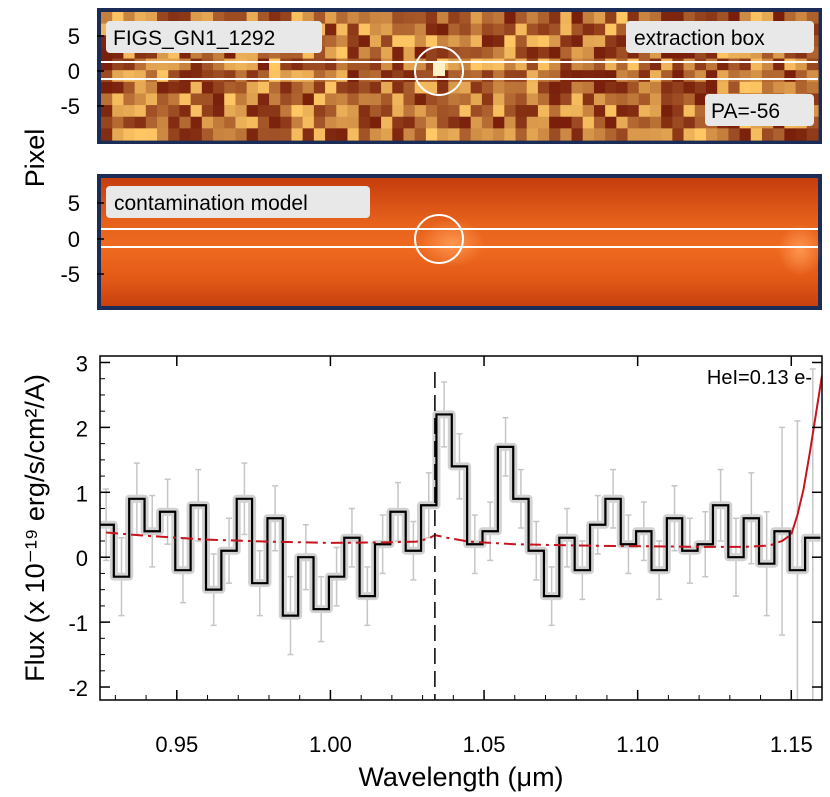 This screenshot has width=830, height=797. I want to click on y-tick-label: 1, so click(82, 493).